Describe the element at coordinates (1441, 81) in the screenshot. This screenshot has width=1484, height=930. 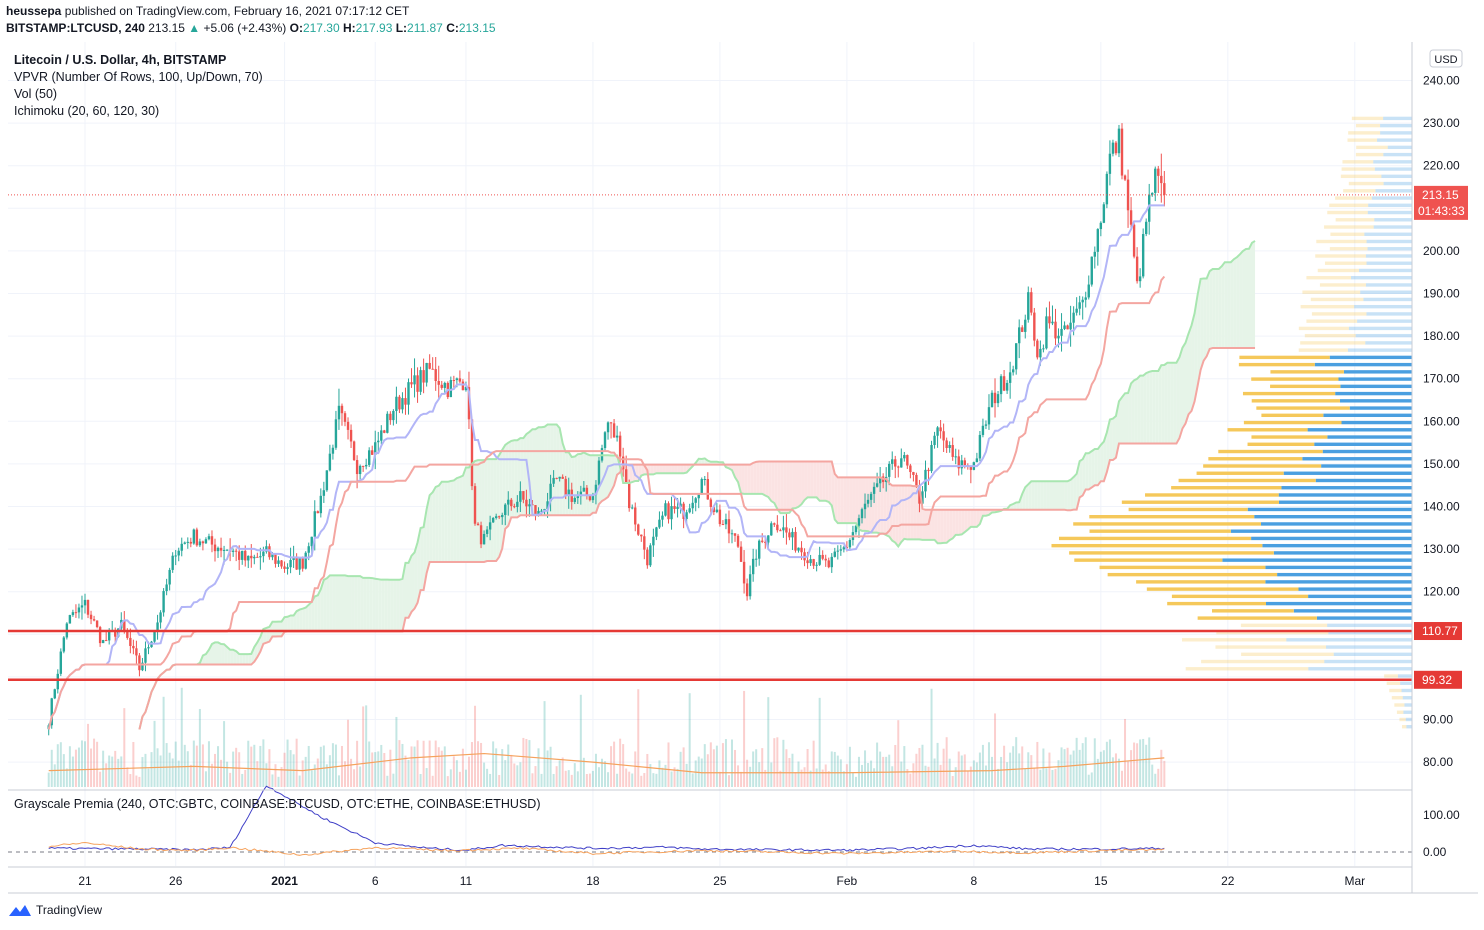
I see `price-tick-label: 240.00` at that location.